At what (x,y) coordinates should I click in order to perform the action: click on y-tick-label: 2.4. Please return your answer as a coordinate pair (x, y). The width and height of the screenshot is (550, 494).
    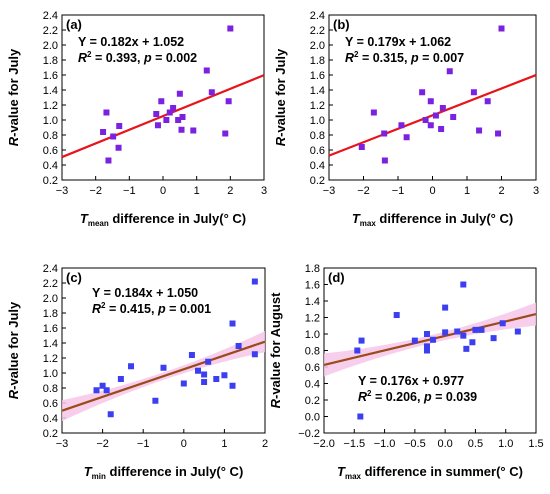
    Looking at the image, I should click on (50, 16).